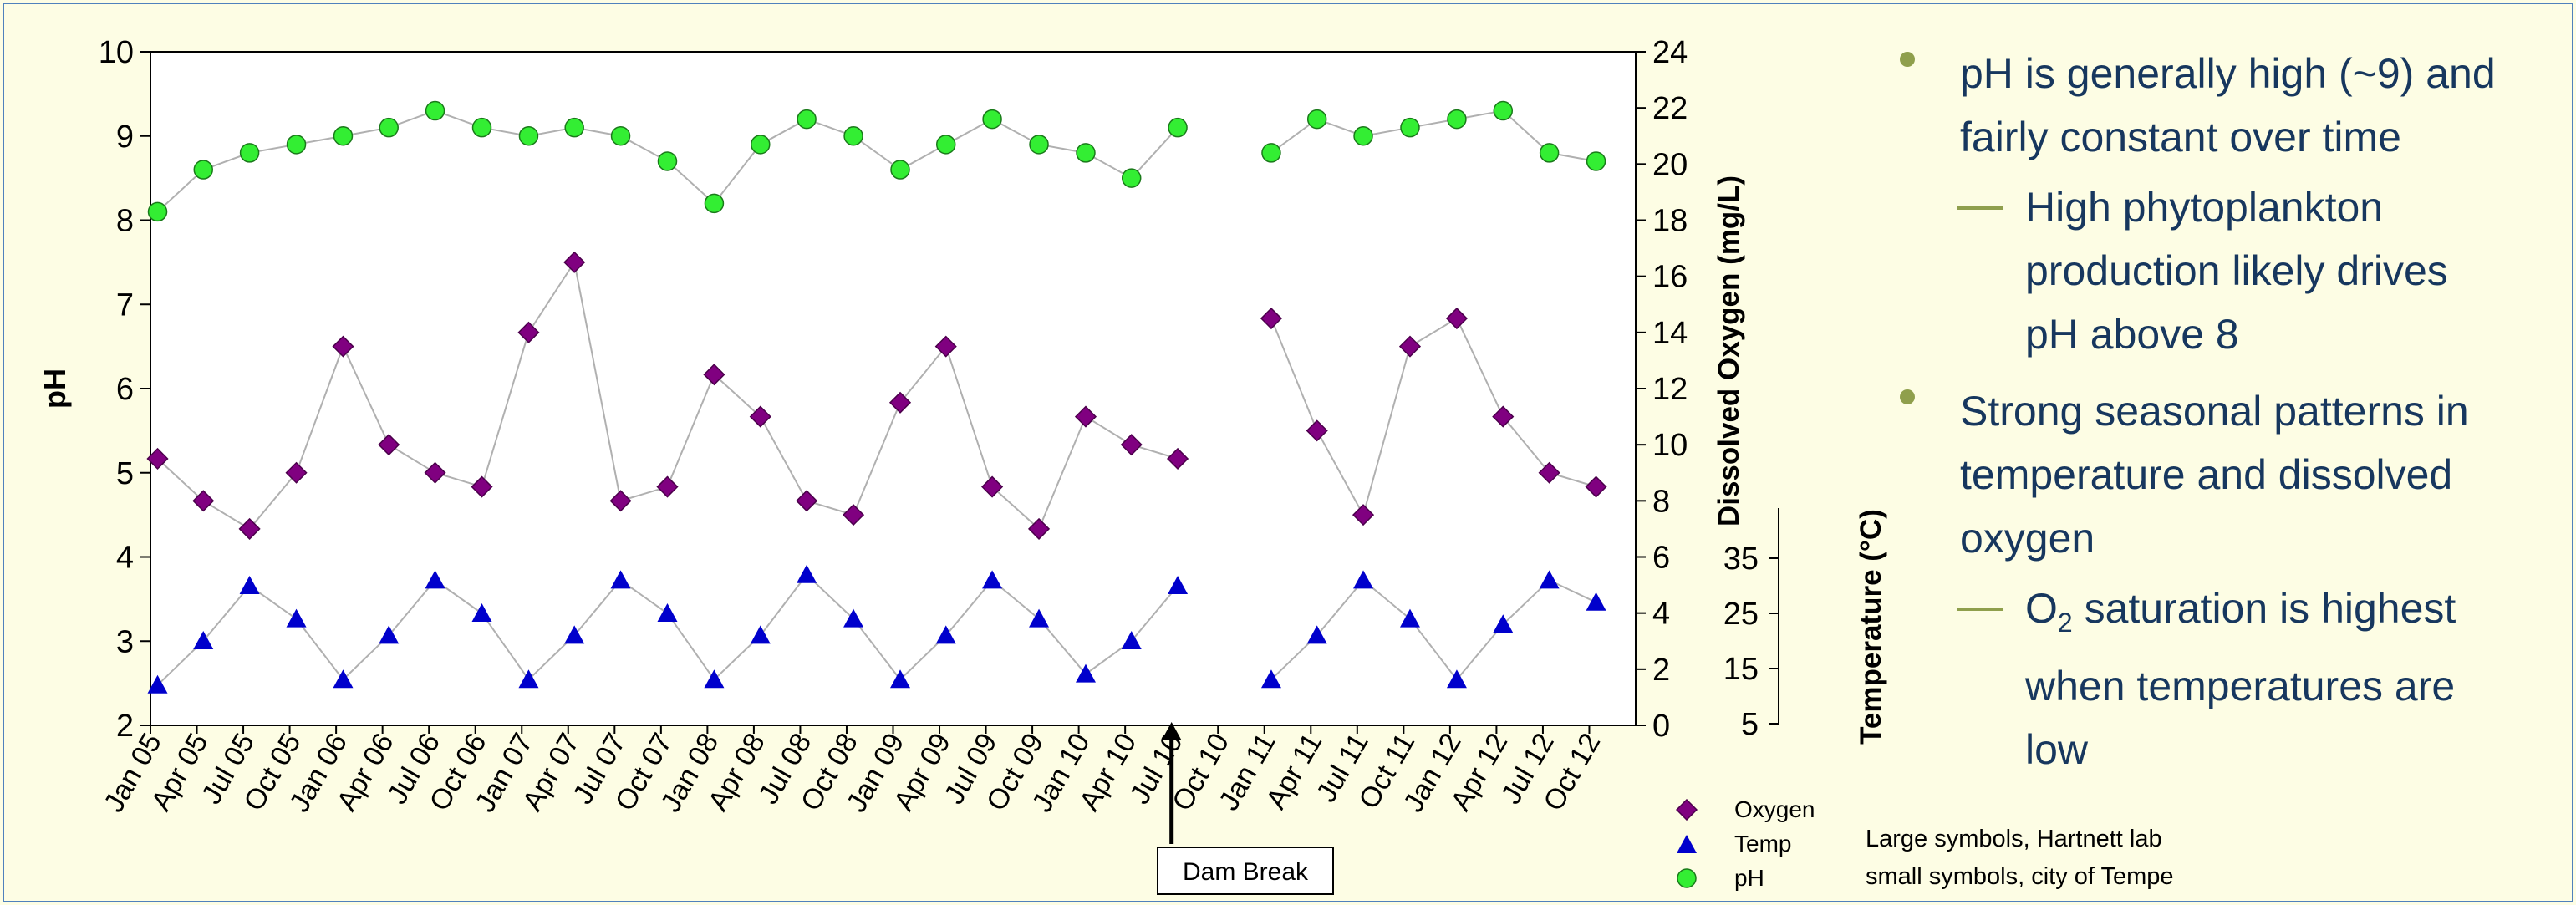 Image resolution: width=2576 pixels, height=905 pixels. Describe the element at coordinates (1687, 810) in the screenshot. I see `diamond-icon` at that location.